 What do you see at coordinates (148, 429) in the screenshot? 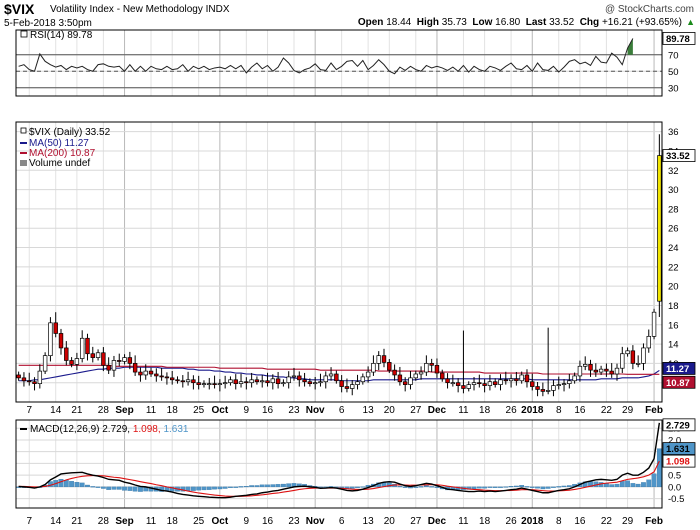
I see `macd-legend-part-2: 1.098,` at bounding box center [148, 429].